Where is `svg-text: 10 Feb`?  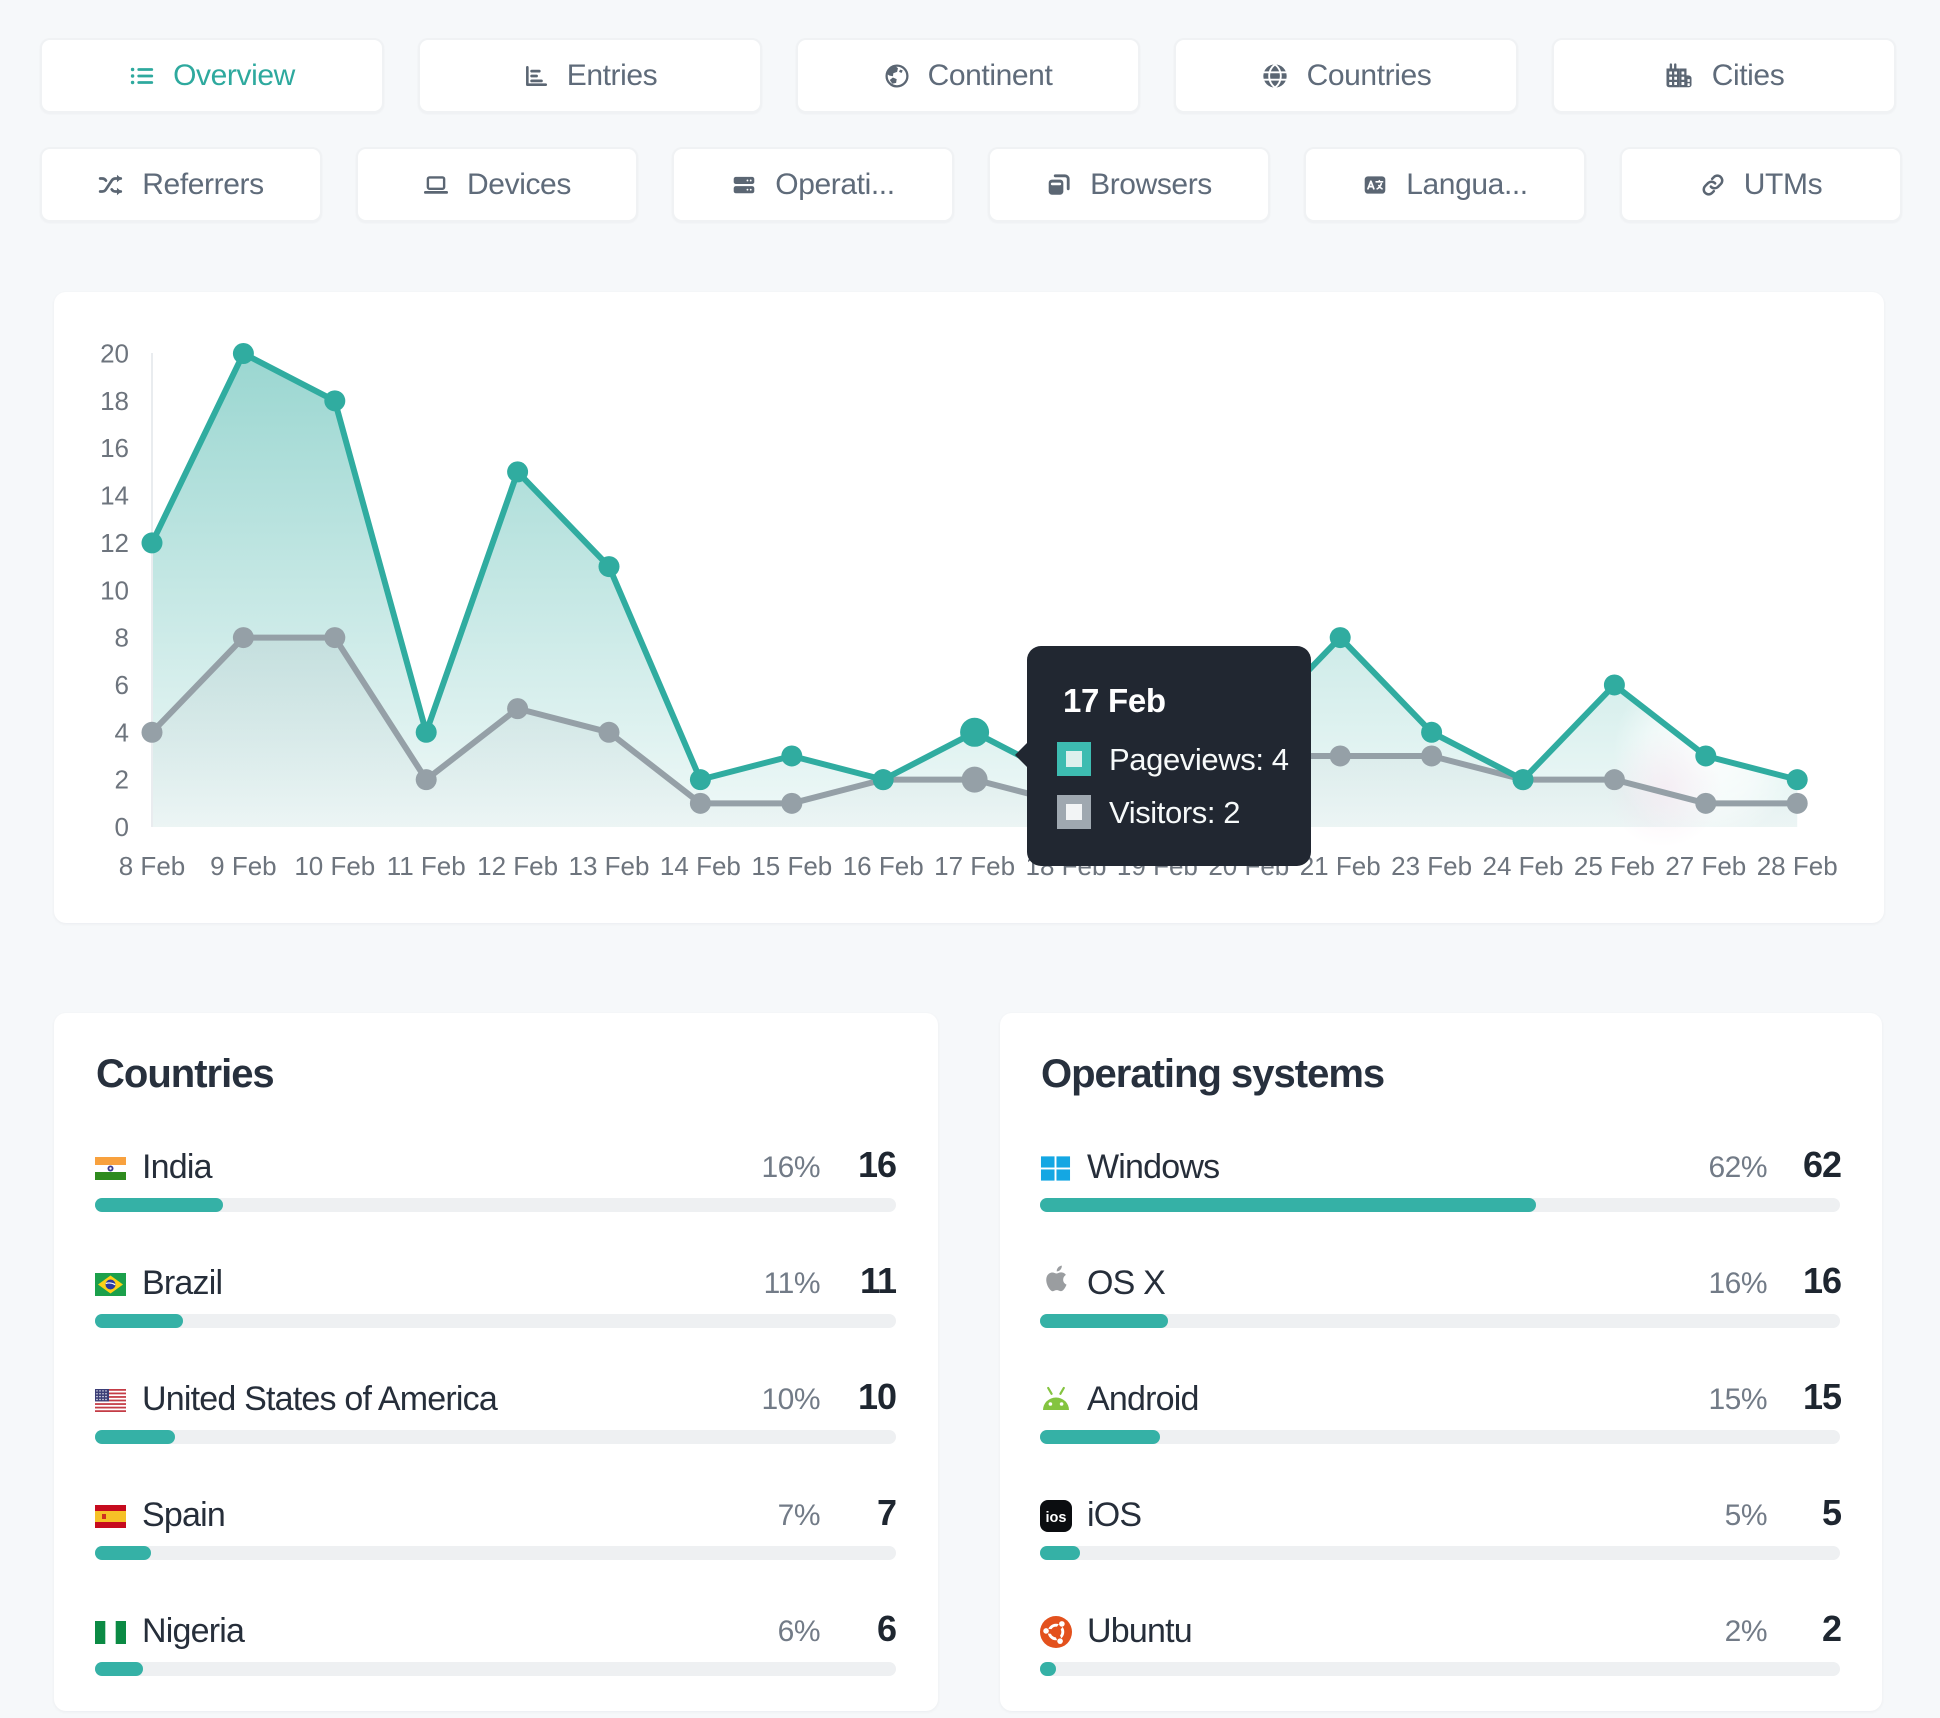 svg-text: 10 Feb is located at coordinates (334, 866).